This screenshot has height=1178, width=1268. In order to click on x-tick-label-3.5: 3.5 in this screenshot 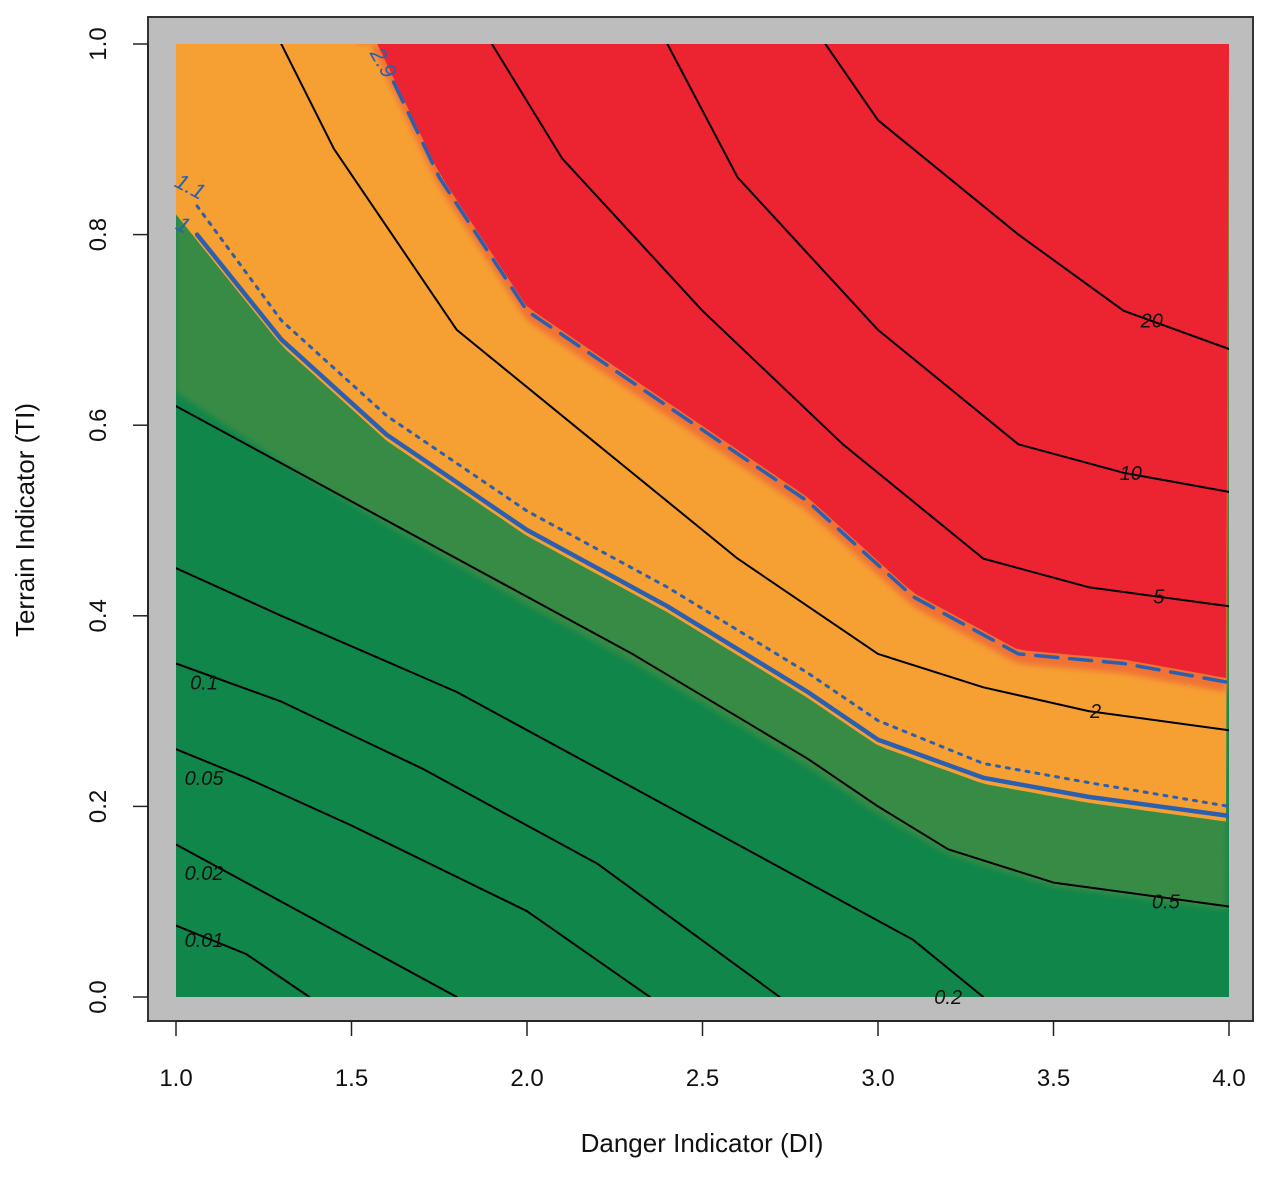, I will do `click(1053, 1078)`.